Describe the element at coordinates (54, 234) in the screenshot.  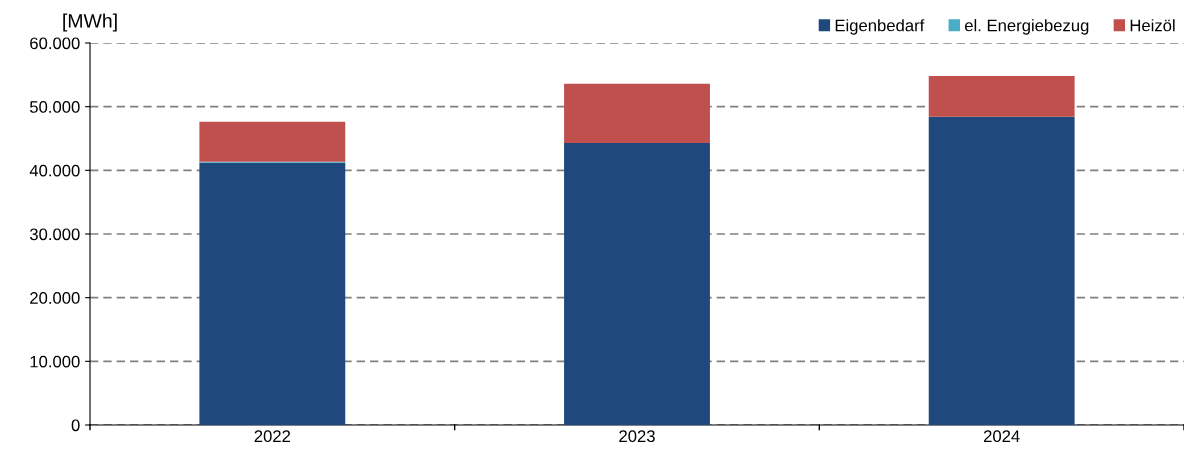
I see `y-tick-label: 30.000` at that location.